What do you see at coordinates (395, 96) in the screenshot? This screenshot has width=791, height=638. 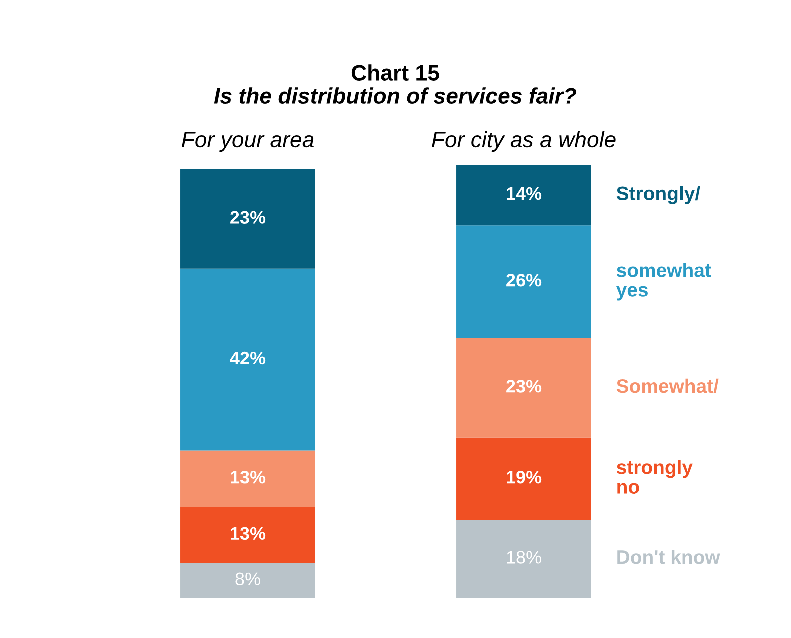 I see `chart-subtitle: Is the distribution of services fair?` at bounding box center [395, 96].